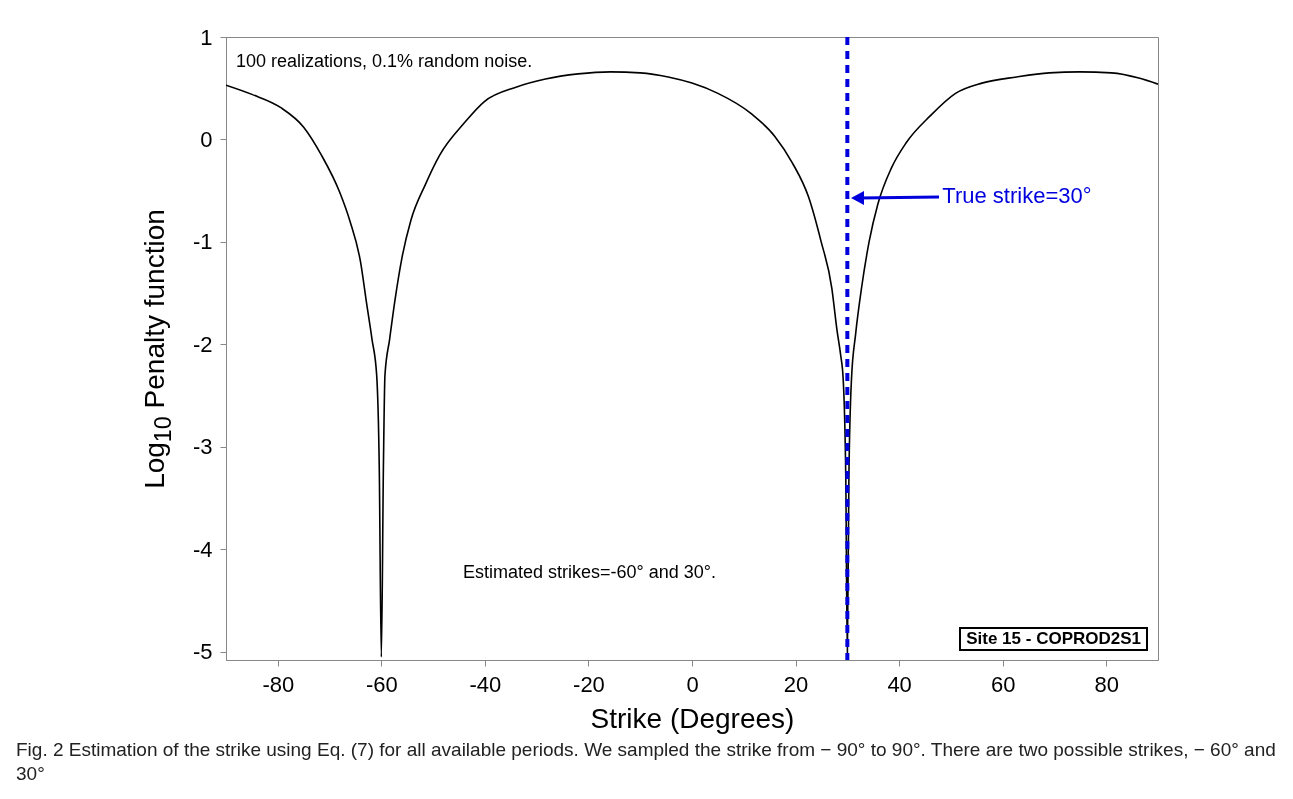  Describe the element at coordinates (485, 684) in the screenshot. I see `x-tick-label: -40` at that location.